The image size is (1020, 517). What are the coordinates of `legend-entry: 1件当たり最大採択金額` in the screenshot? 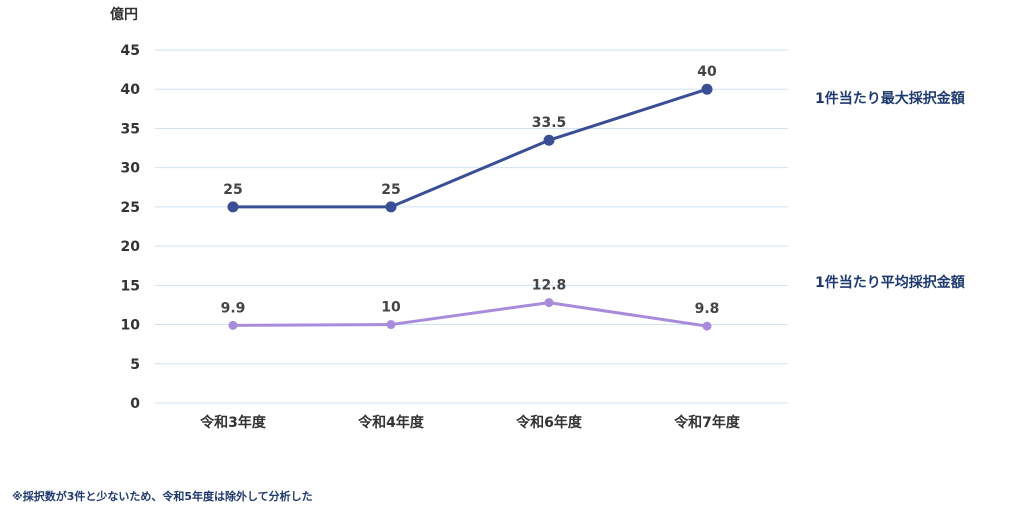 It's located at (890, 98).